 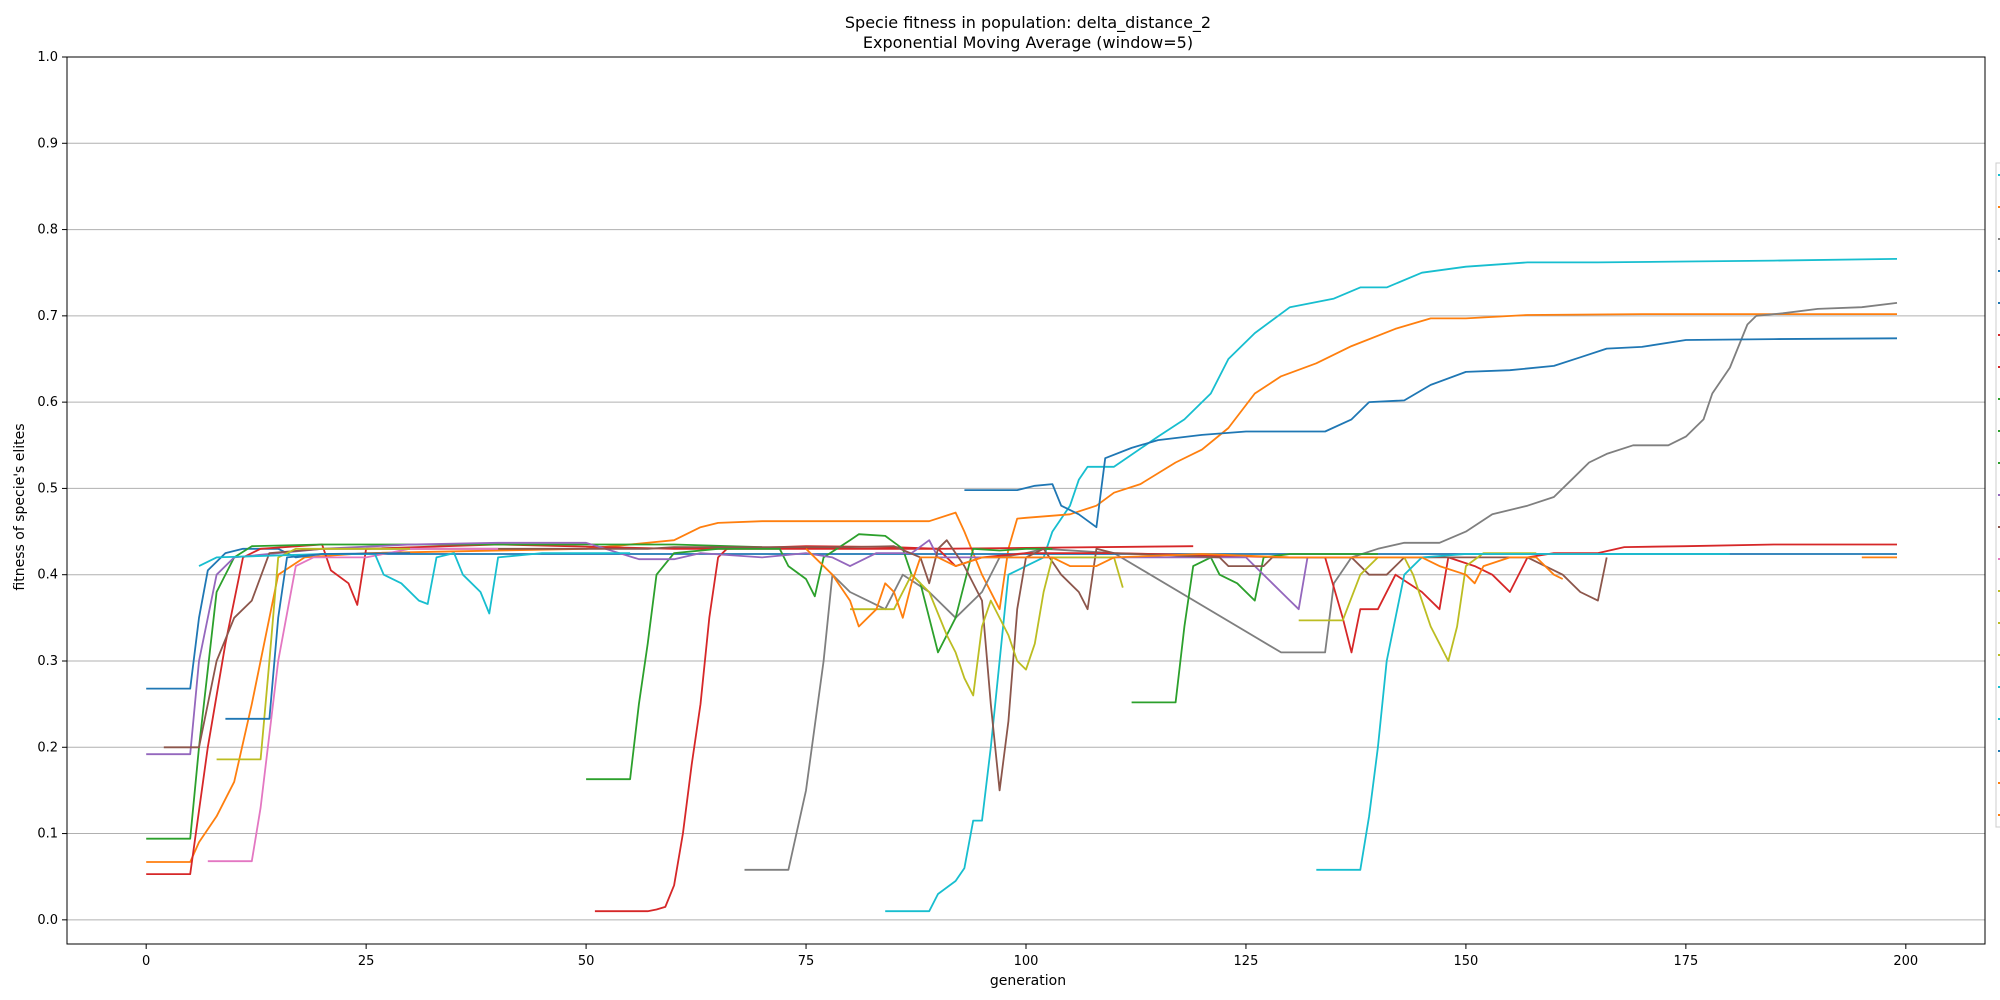 I want to click on chart-subtitle: Exponential Moving Average (window=5), so click(x=1028, y=42).